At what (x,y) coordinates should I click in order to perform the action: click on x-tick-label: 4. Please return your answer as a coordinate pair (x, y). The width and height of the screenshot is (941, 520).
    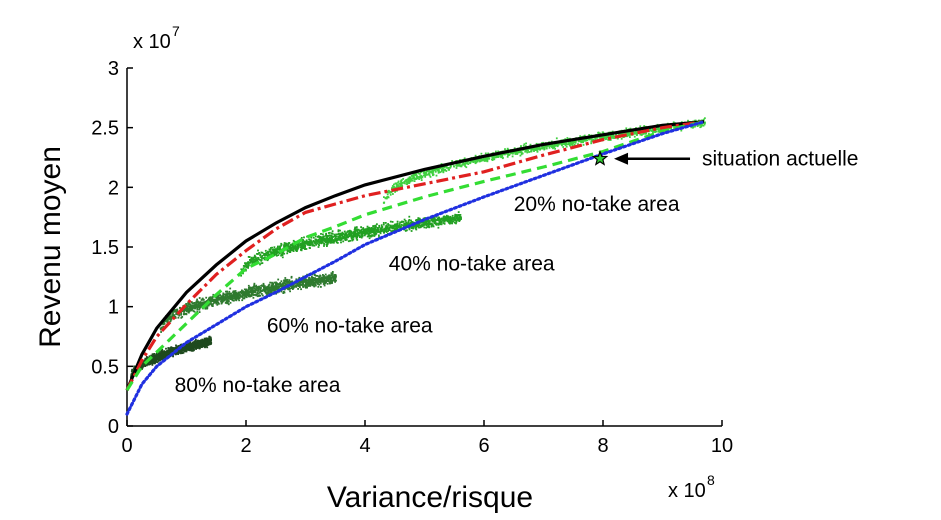
    Looking at the image, I should click on (364, 446).